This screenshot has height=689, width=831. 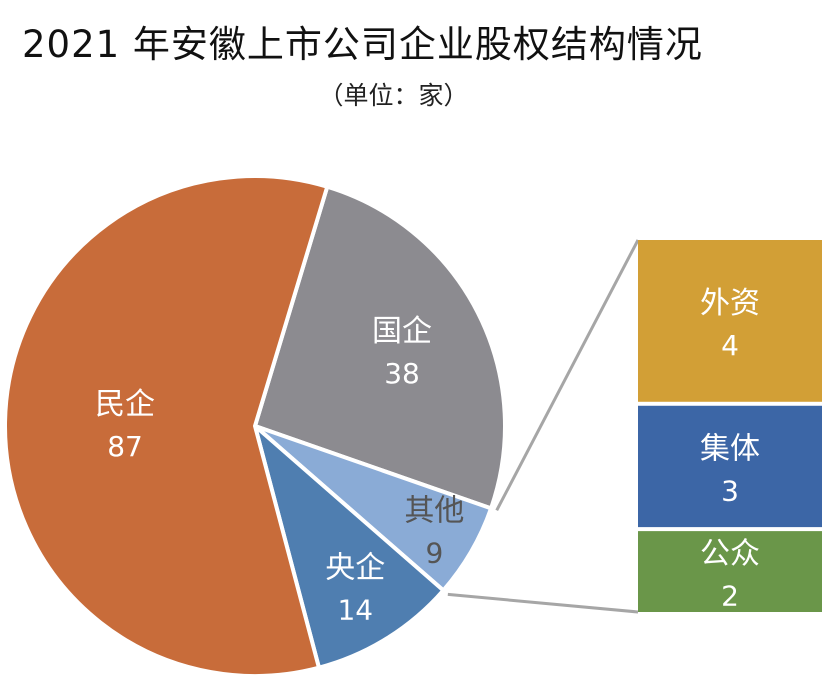 I want to click on pie-label-3: 民企, so click(x=125, y=404).